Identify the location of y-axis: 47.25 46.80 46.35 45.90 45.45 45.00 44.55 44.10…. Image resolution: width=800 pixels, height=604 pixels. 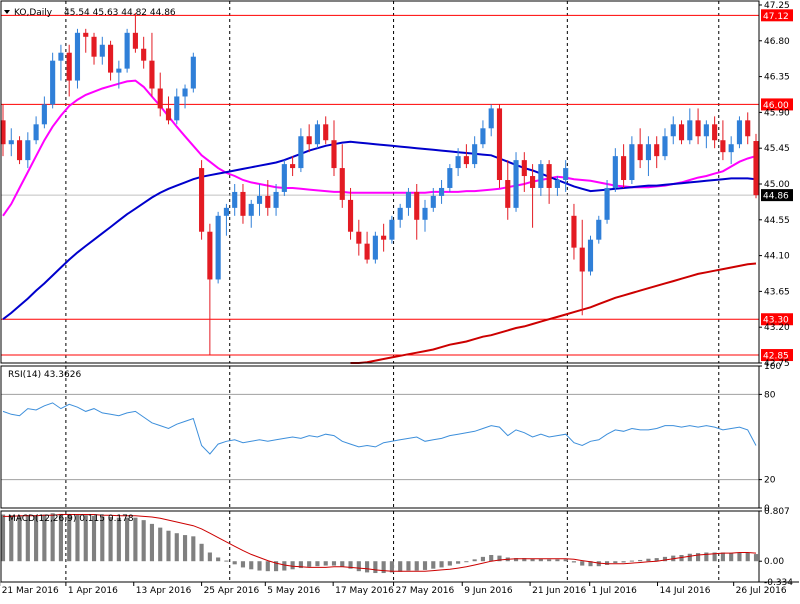
(776, 294).